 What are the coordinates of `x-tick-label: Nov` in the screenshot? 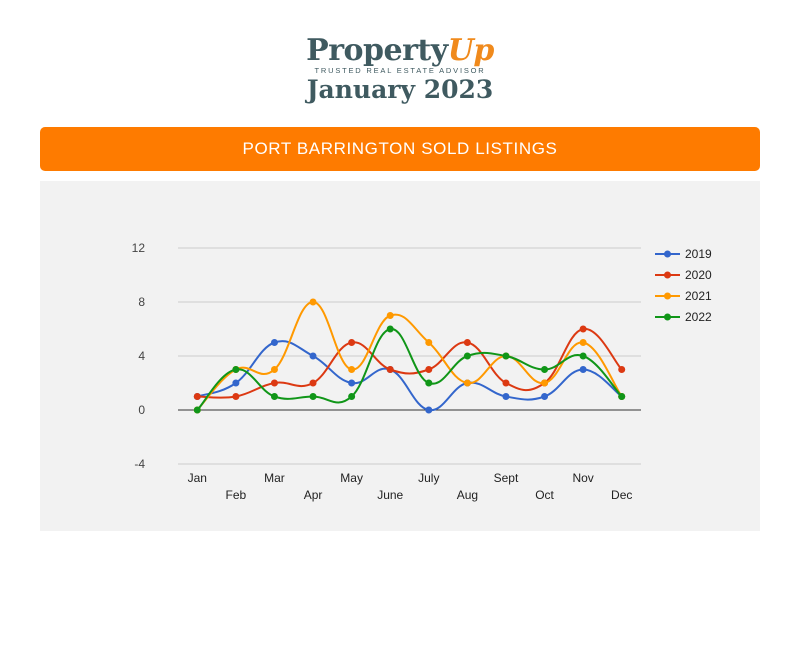 It's located at (582, 478).